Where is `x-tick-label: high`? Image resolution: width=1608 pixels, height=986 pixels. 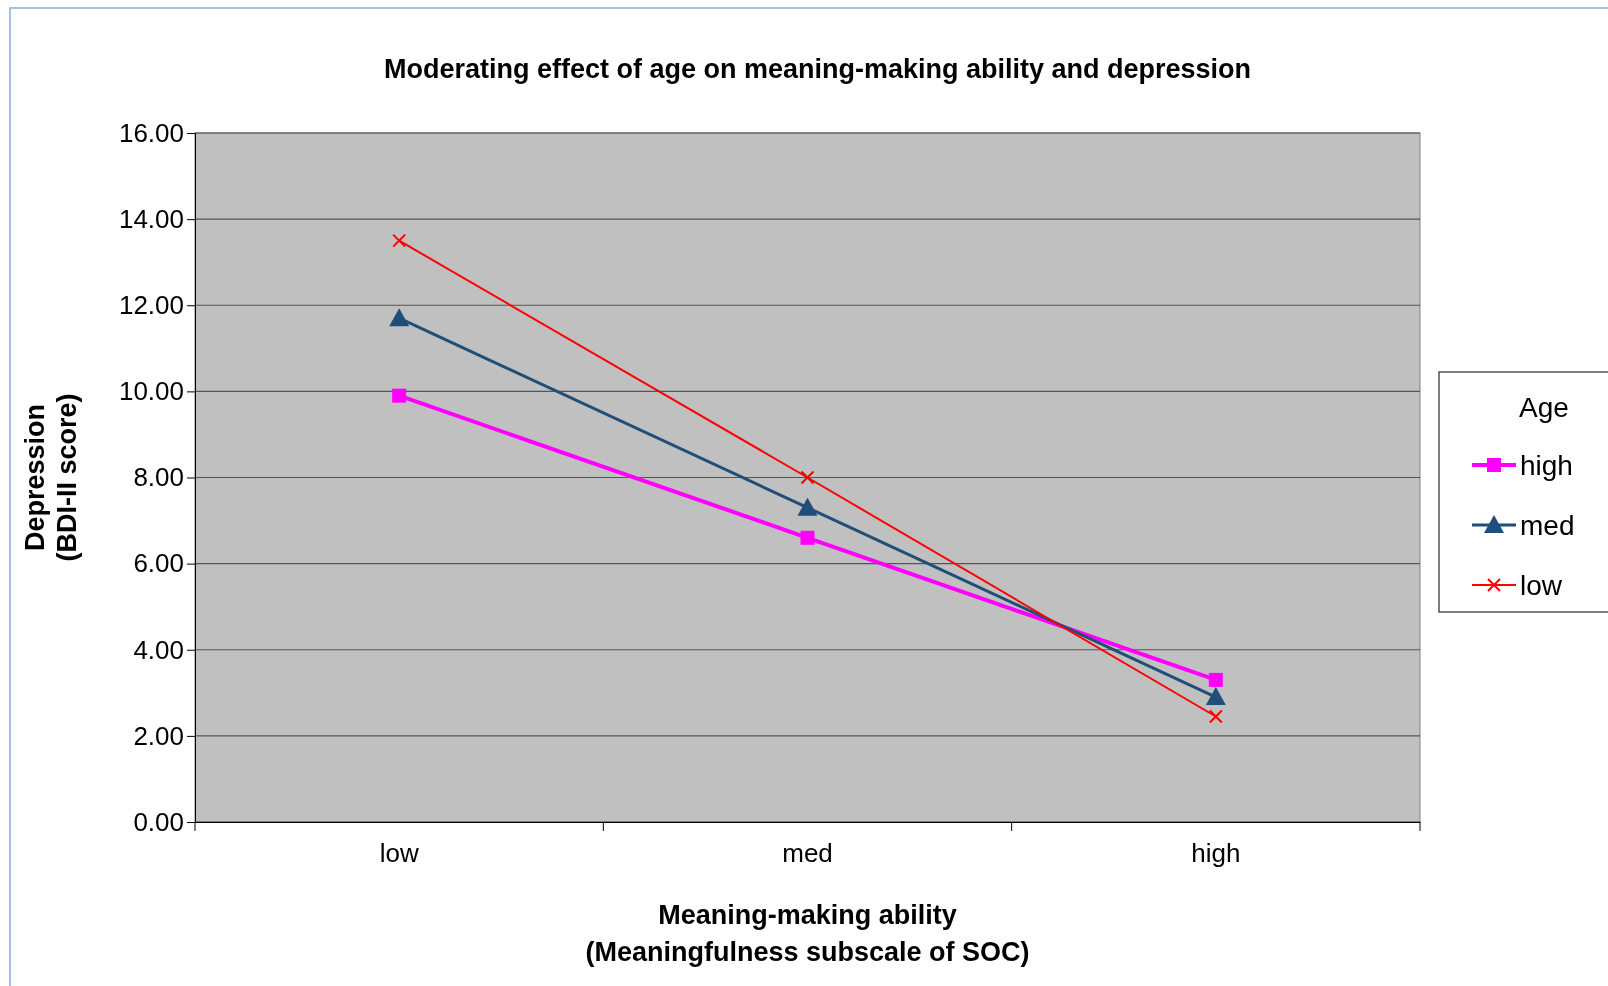
x-tick-label: high is located at coordinates (1216, 853).